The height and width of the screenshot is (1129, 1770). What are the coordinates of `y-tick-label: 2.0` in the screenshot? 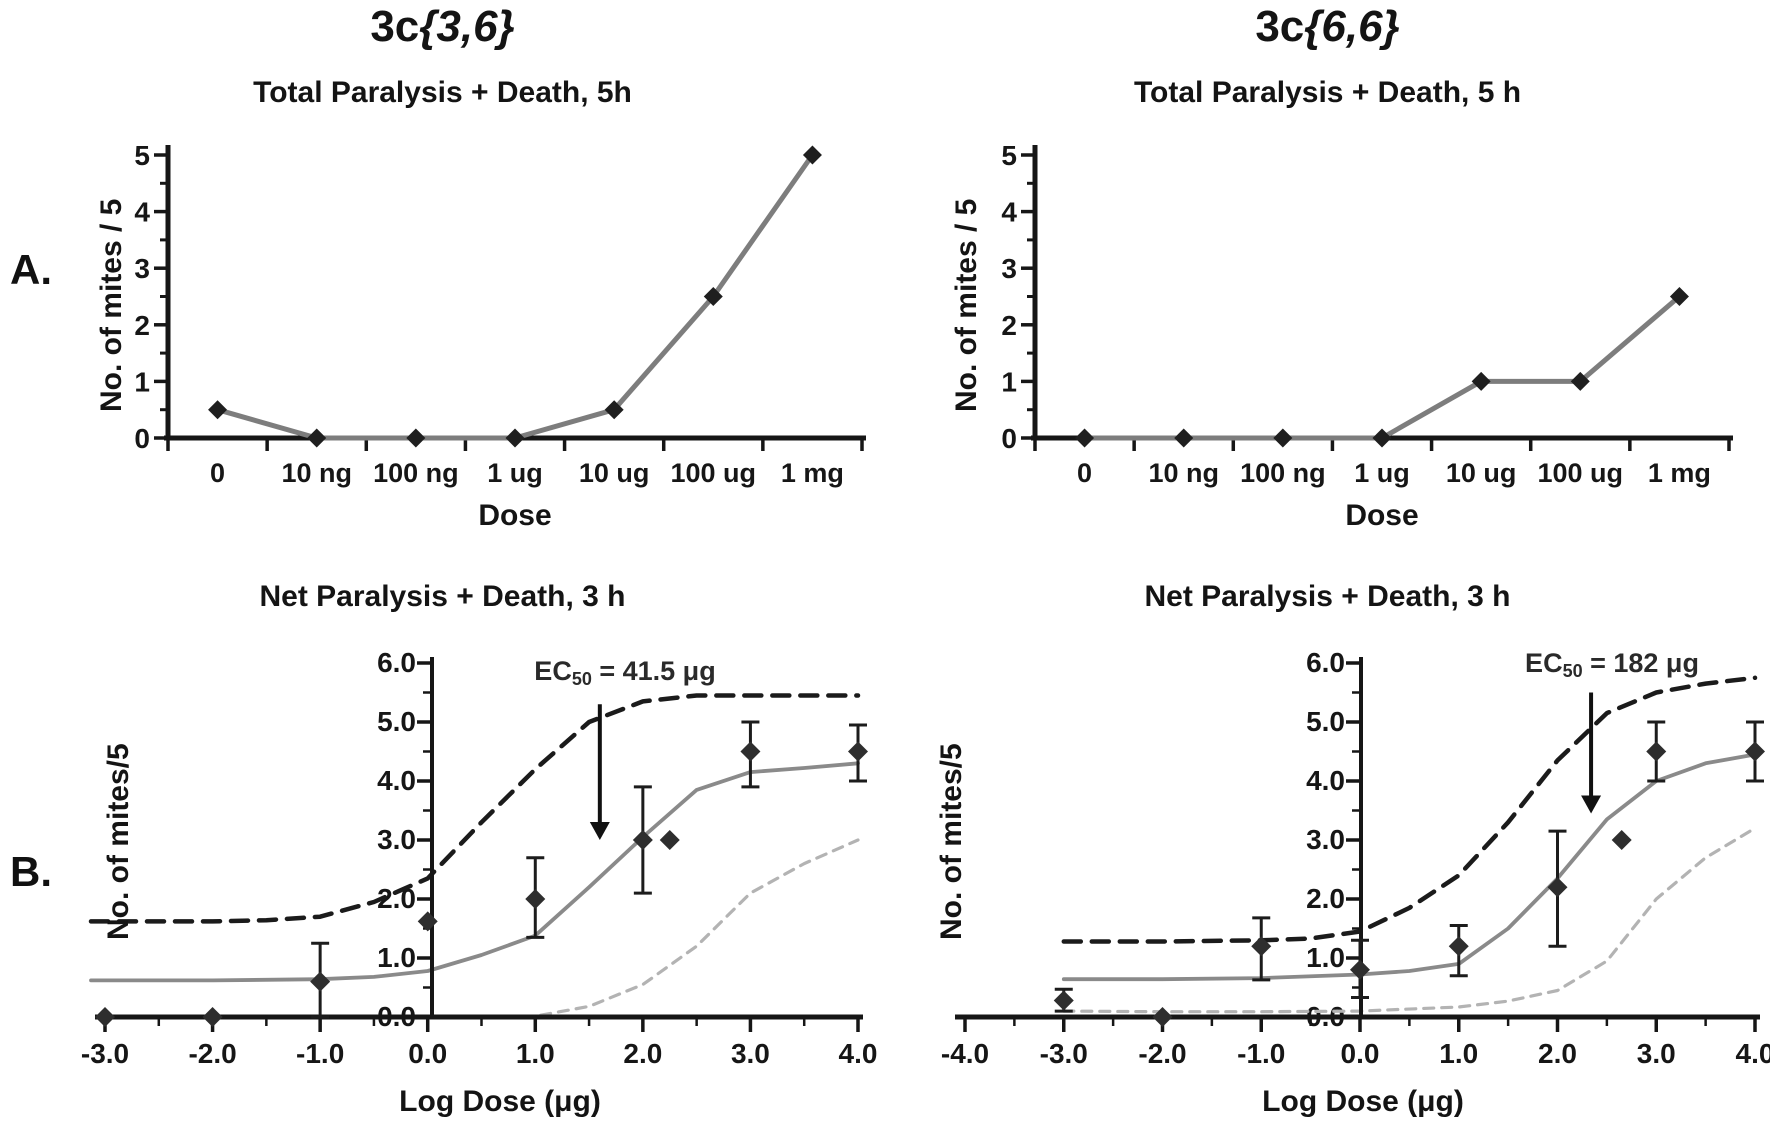 It's located at (1325, 898).